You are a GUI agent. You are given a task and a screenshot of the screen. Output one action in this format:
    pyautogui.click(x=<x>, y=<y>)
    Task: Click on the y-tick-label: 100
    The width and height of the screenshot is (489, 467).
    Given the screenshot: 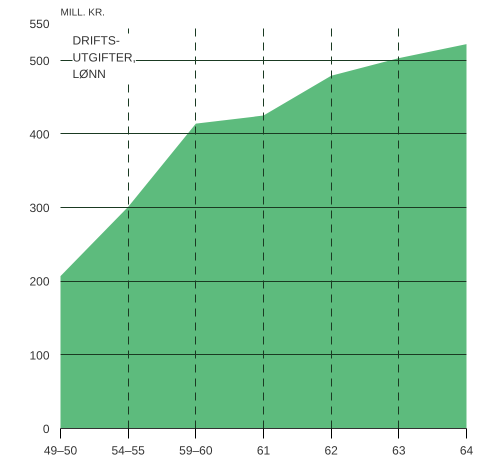 What is the action you would take?
    pyautogui.click(x=39, y=355)
    